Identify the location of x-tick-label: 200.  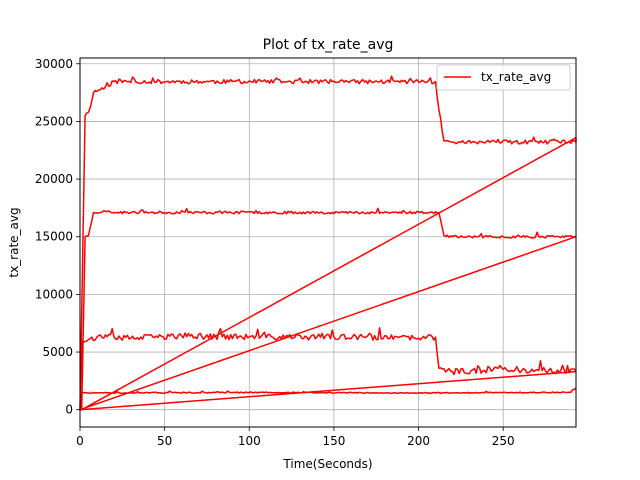
(418, 441).